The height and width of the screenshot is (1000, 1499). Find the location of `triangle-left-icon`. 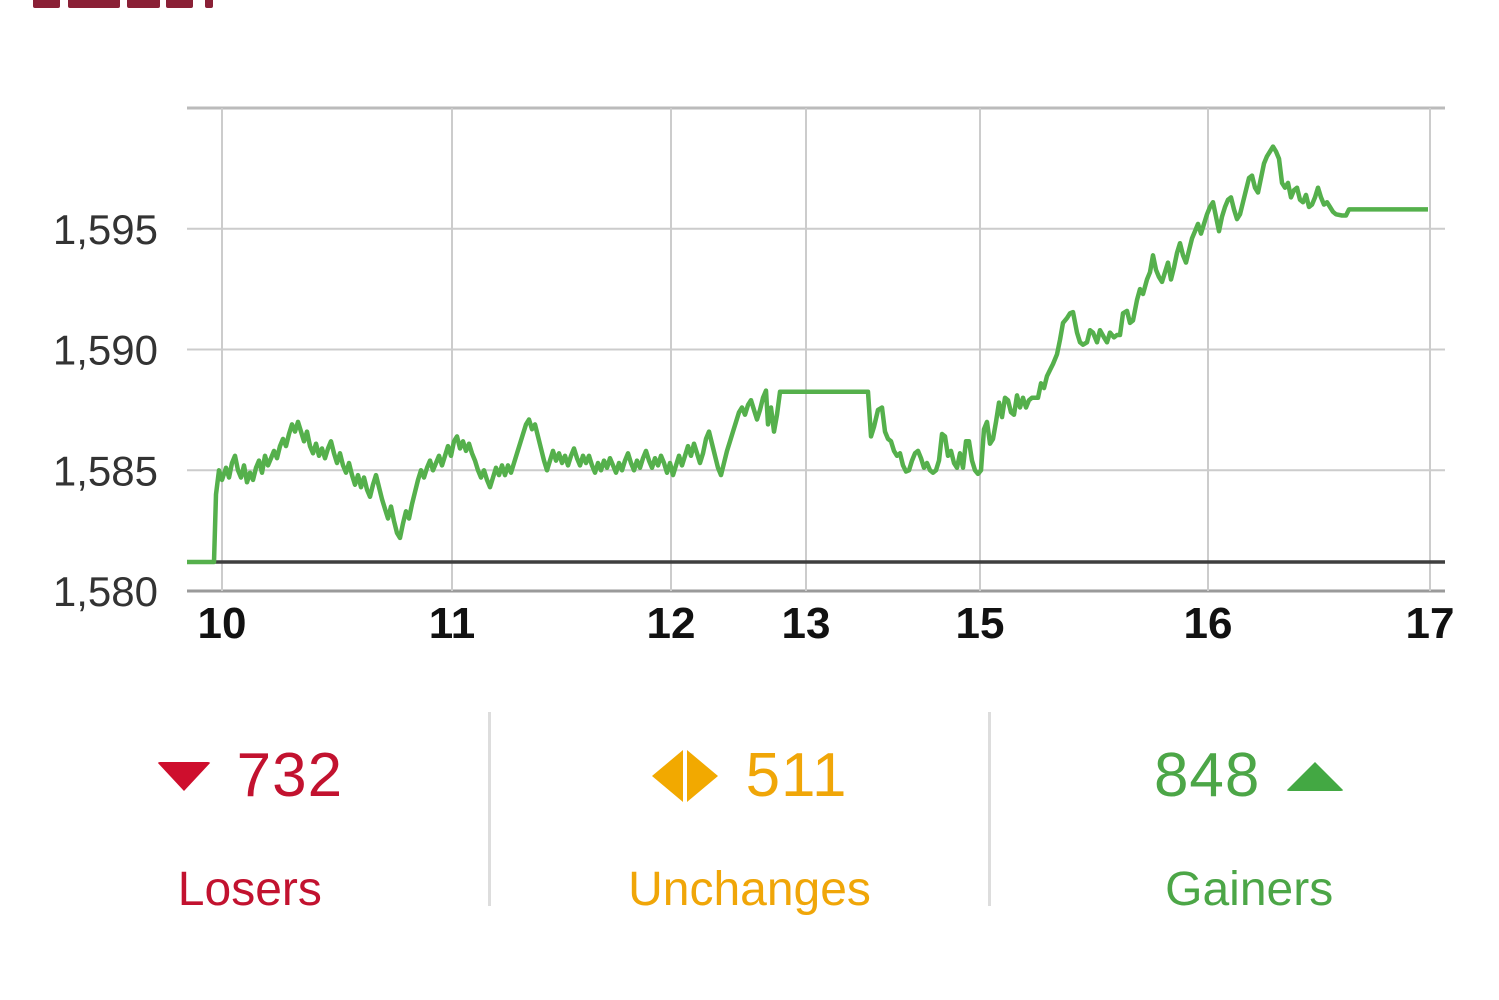

triangle-left-icon is located at coordinates (667, 776).